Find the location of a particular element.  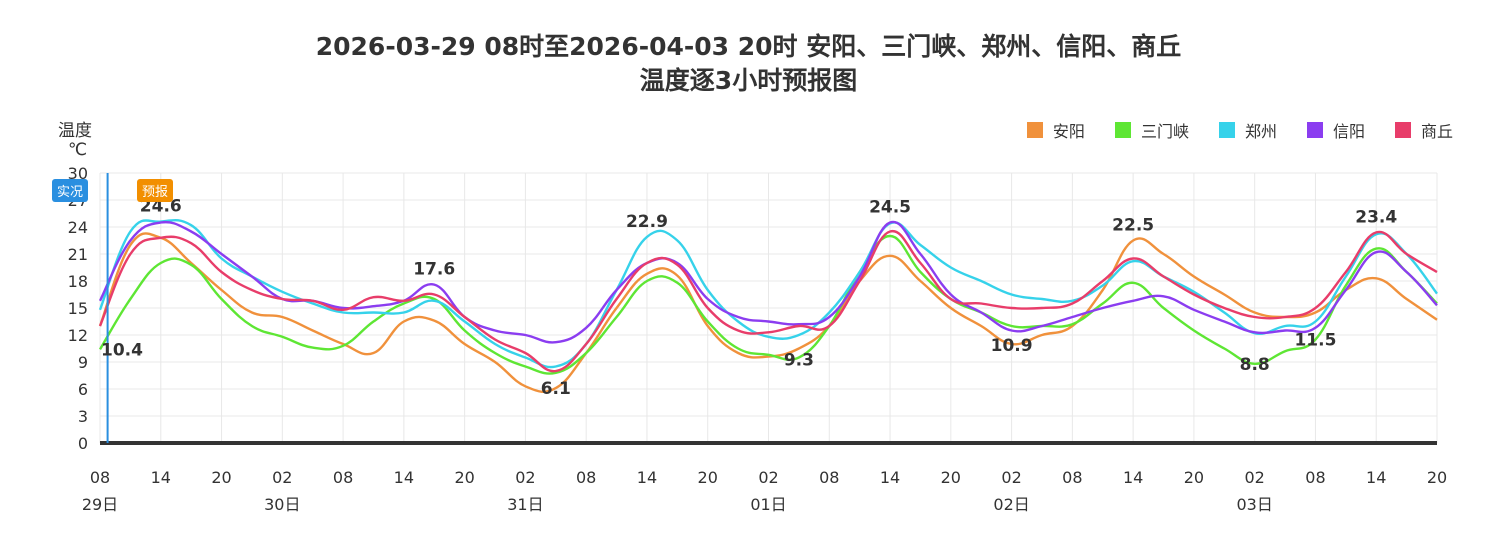

y-tick-label: 15 is located at coordinates (78, 308).